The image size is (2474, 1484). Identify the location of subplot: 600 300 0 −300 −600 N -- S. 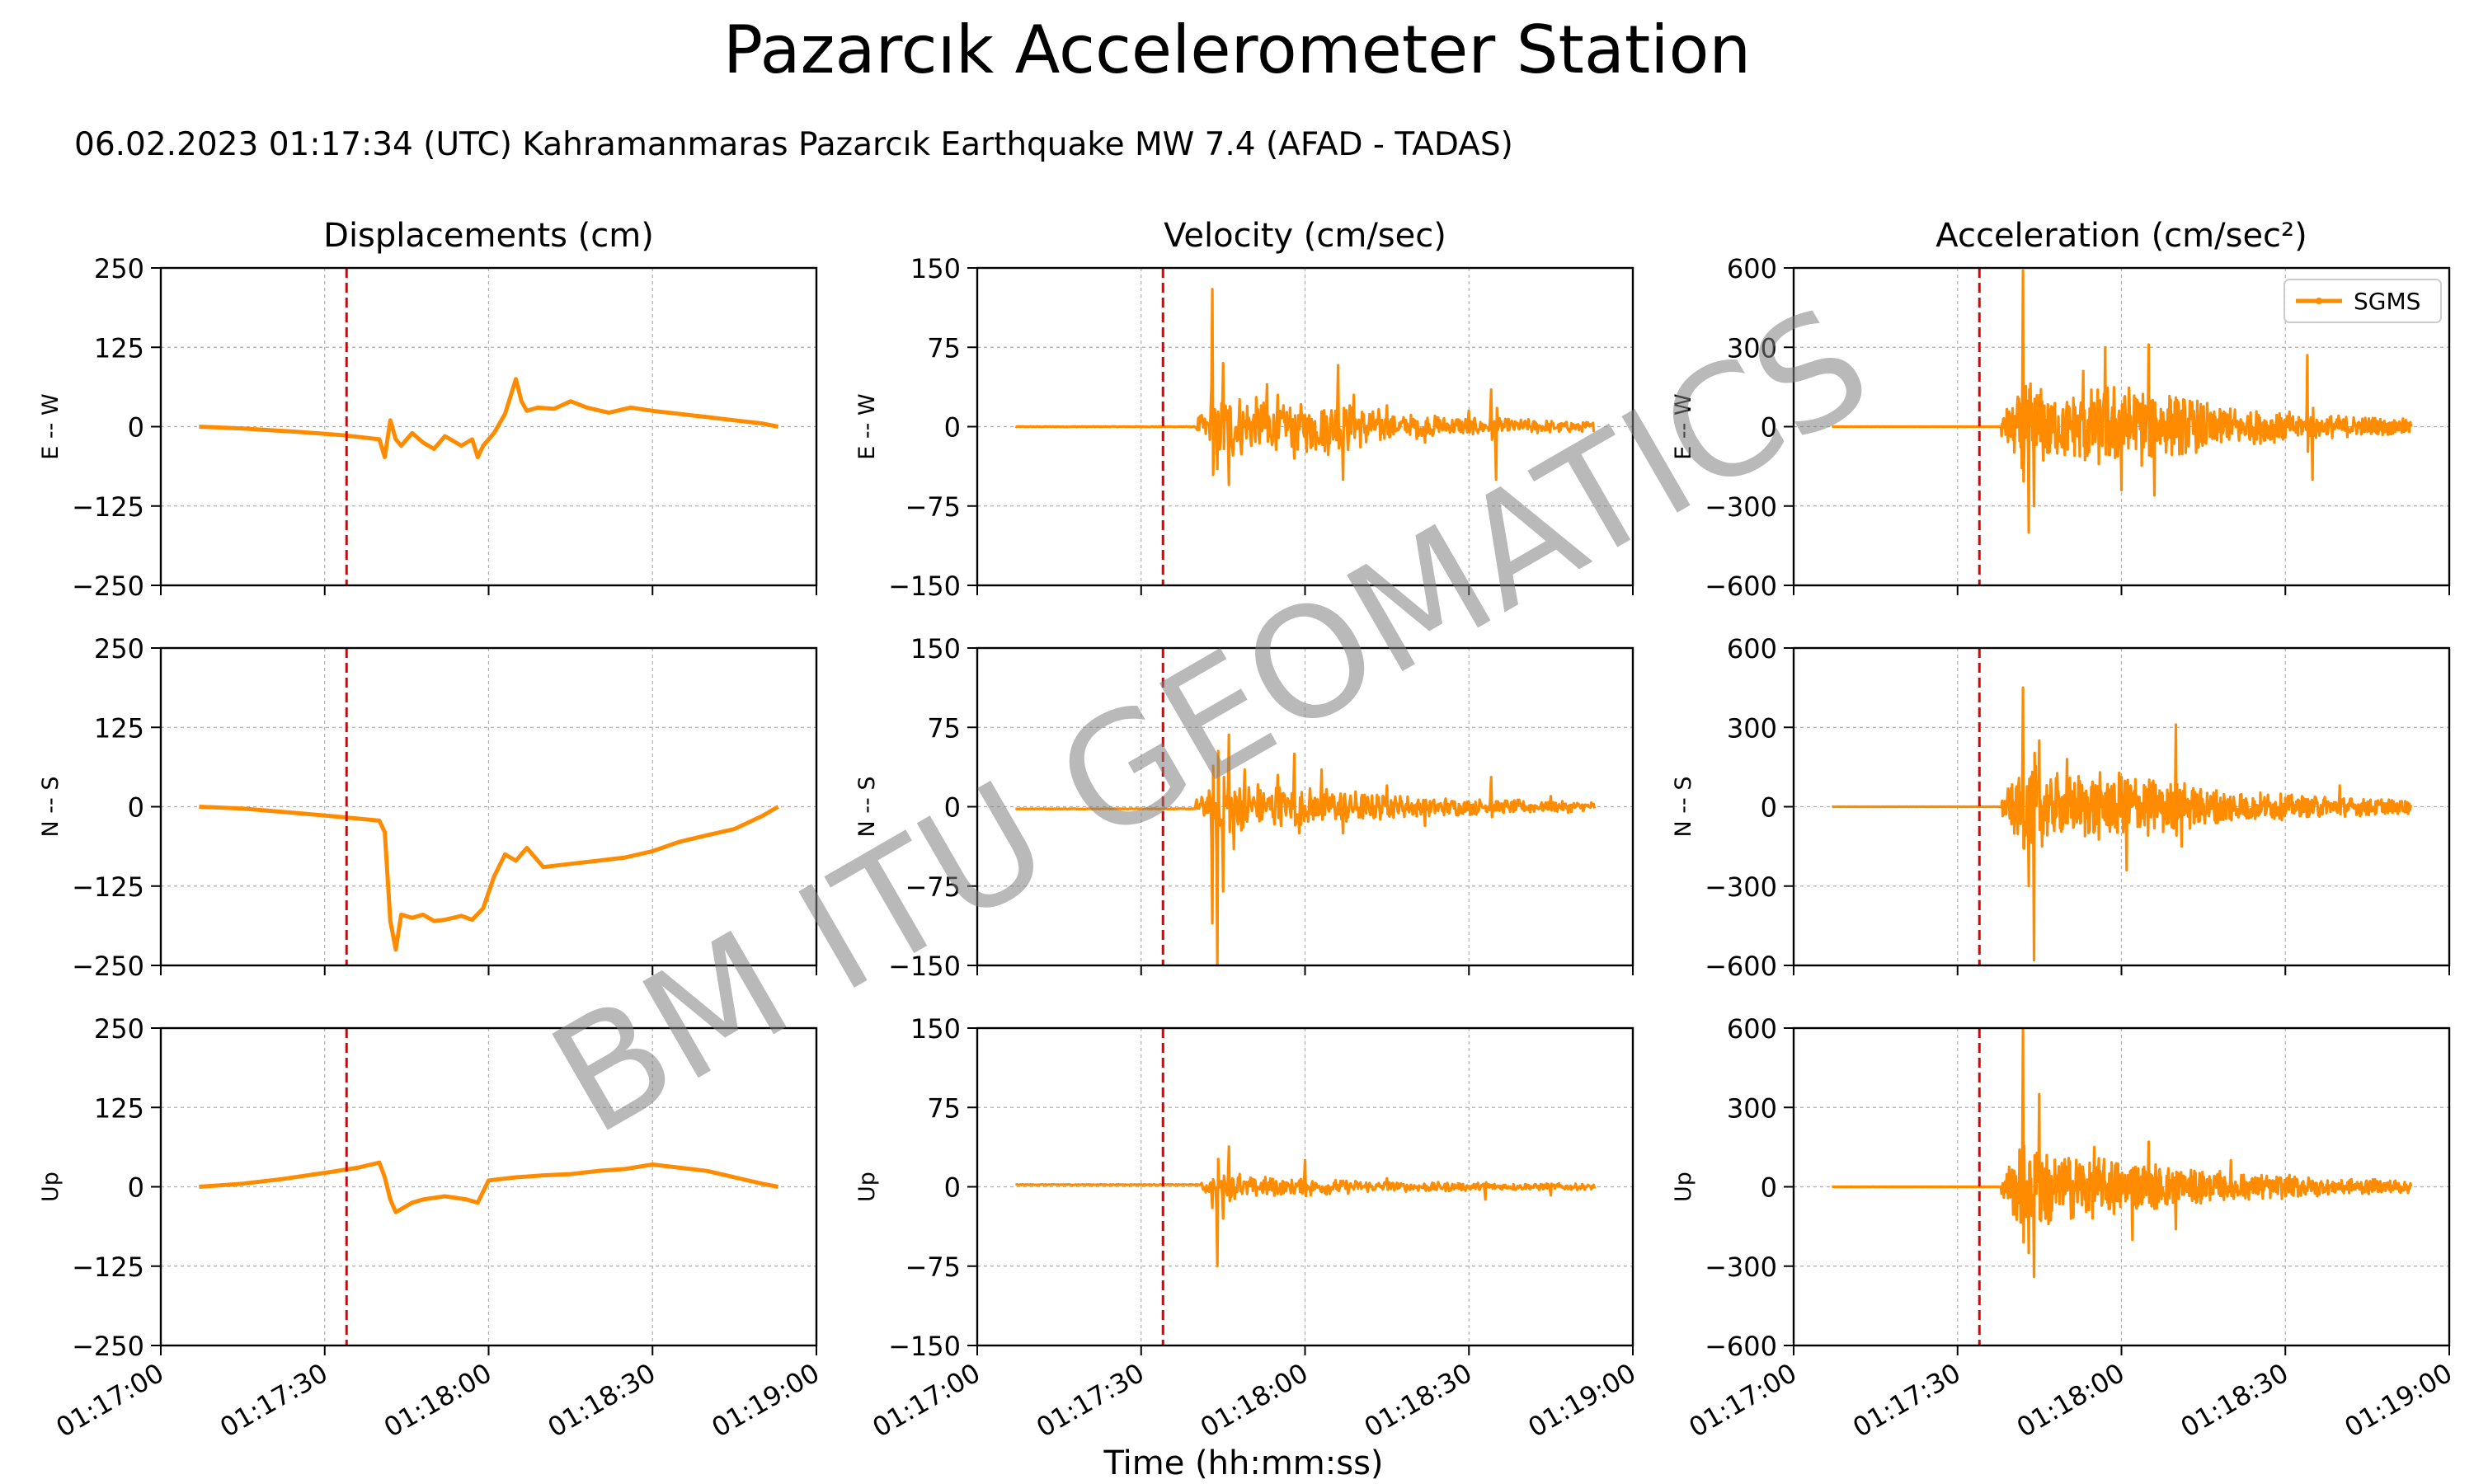
(2061, 807).